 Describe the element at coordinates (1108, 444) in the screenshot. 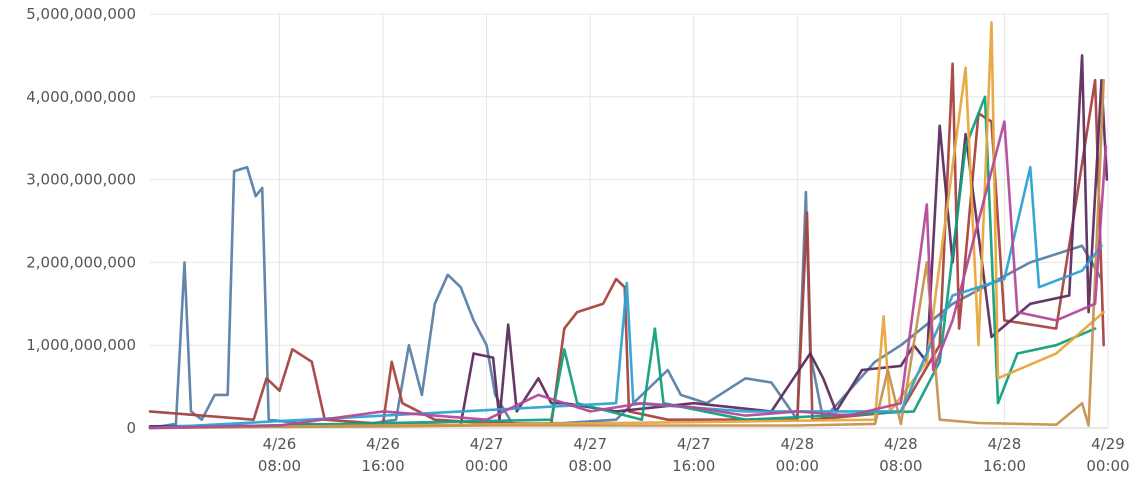

I see `x-tick-date: 4/29` at that location.